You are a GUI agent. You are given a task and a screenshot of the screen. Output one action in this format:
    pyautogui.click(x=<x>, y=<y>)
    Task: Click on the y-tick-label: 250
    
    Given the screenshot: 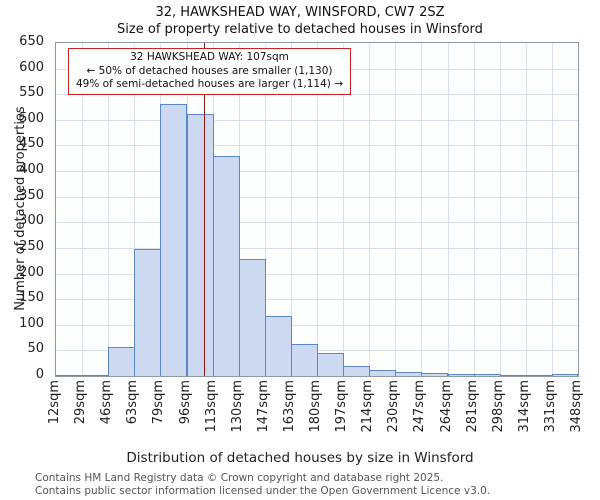 What is the action you would take?
    pyautogui.click(x=31, y=246)
    